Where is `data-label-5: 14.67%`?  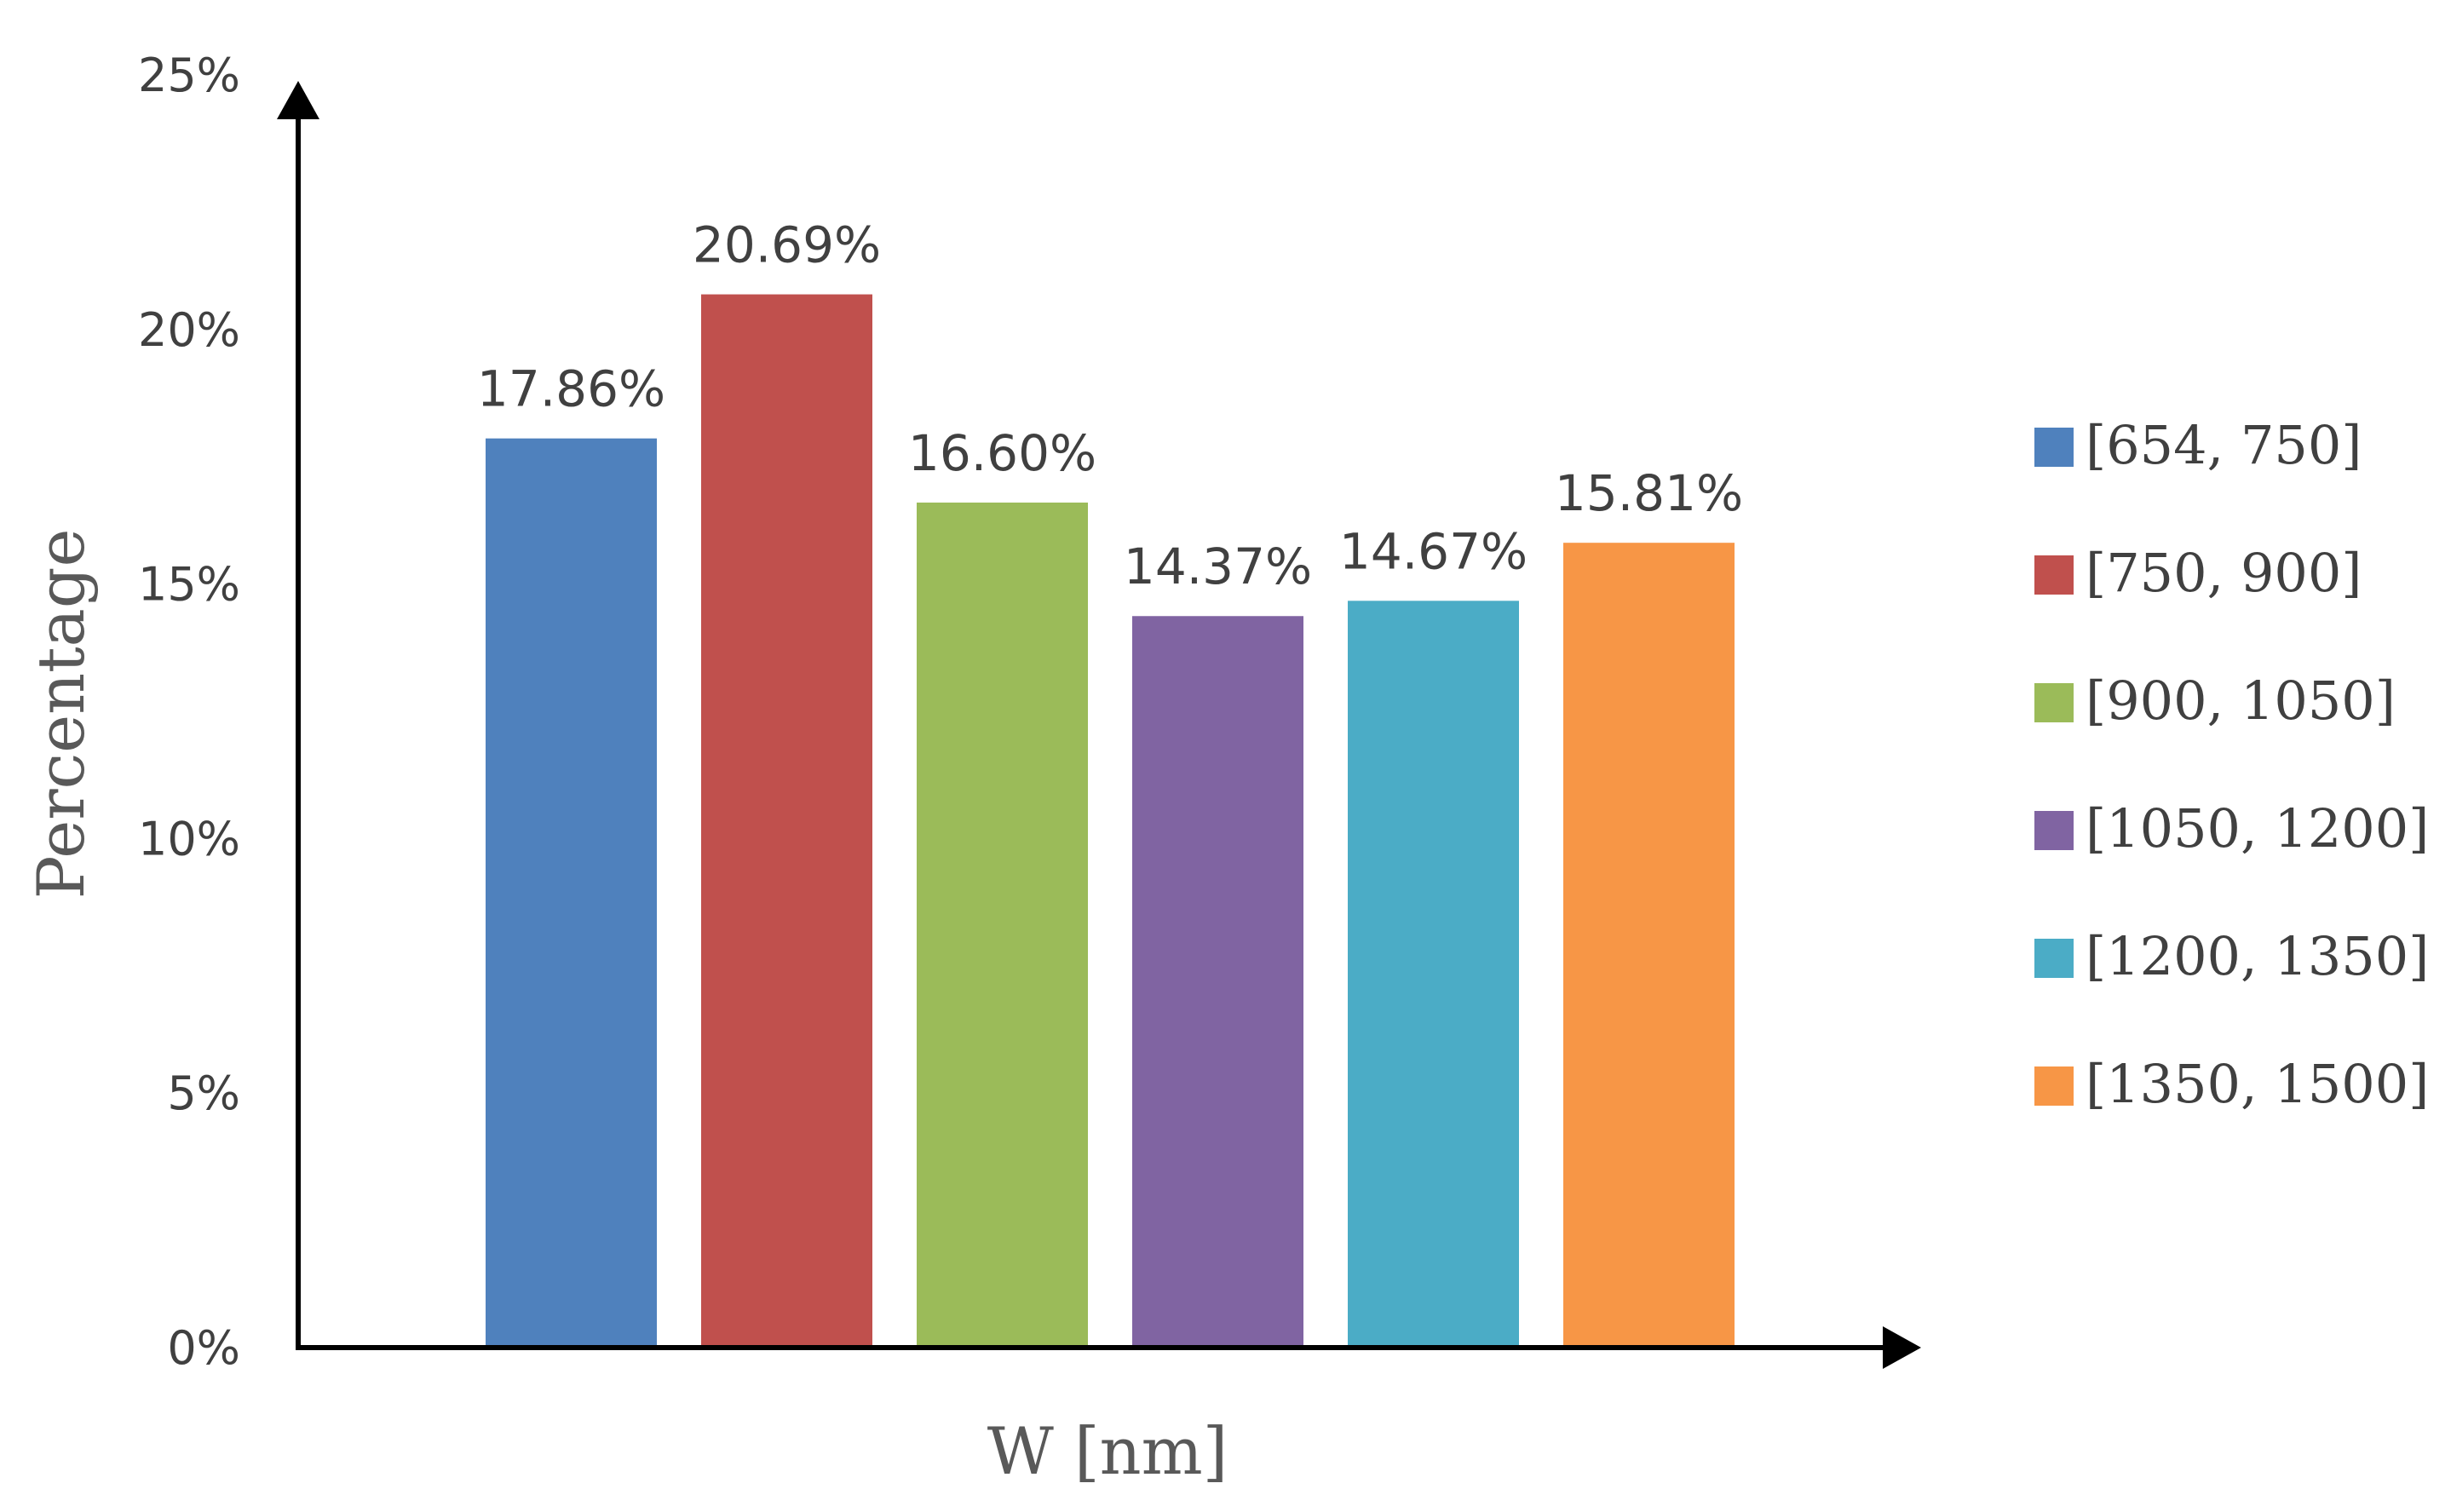 data-label-5: 14.67% is located at coordinates (1433, 551).